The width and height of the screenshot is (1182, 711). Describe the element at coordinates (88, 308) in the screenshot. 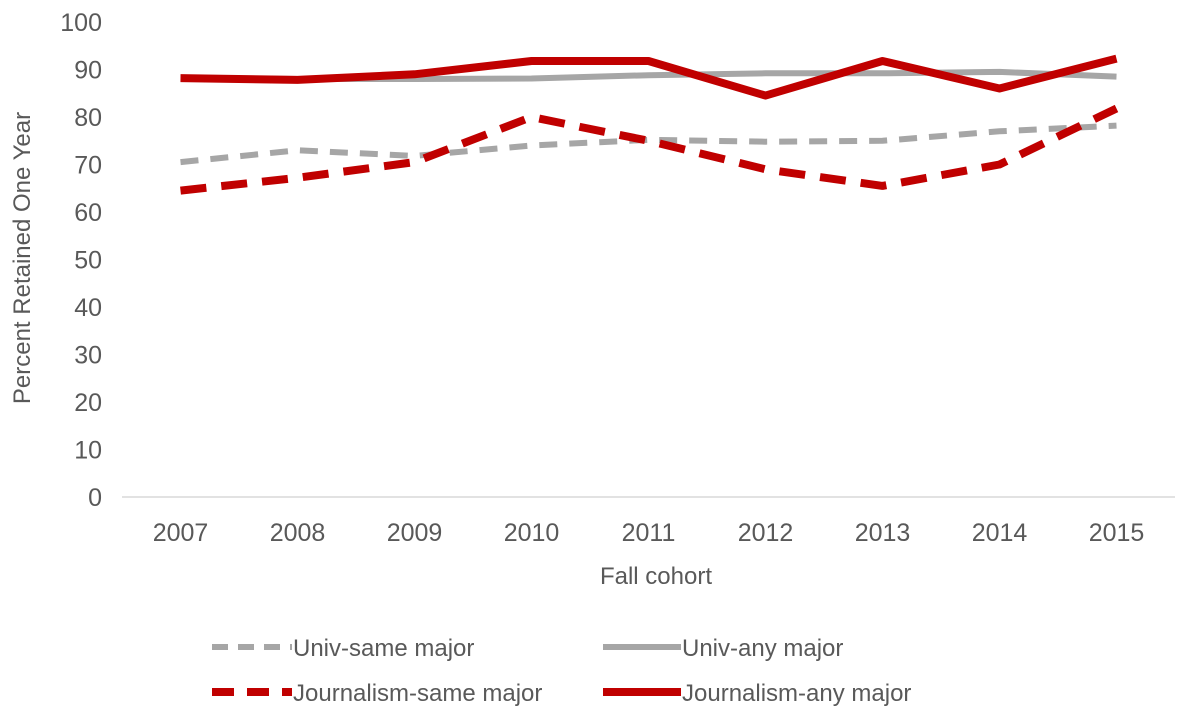

I see `y-tick-label: 40` at that location.